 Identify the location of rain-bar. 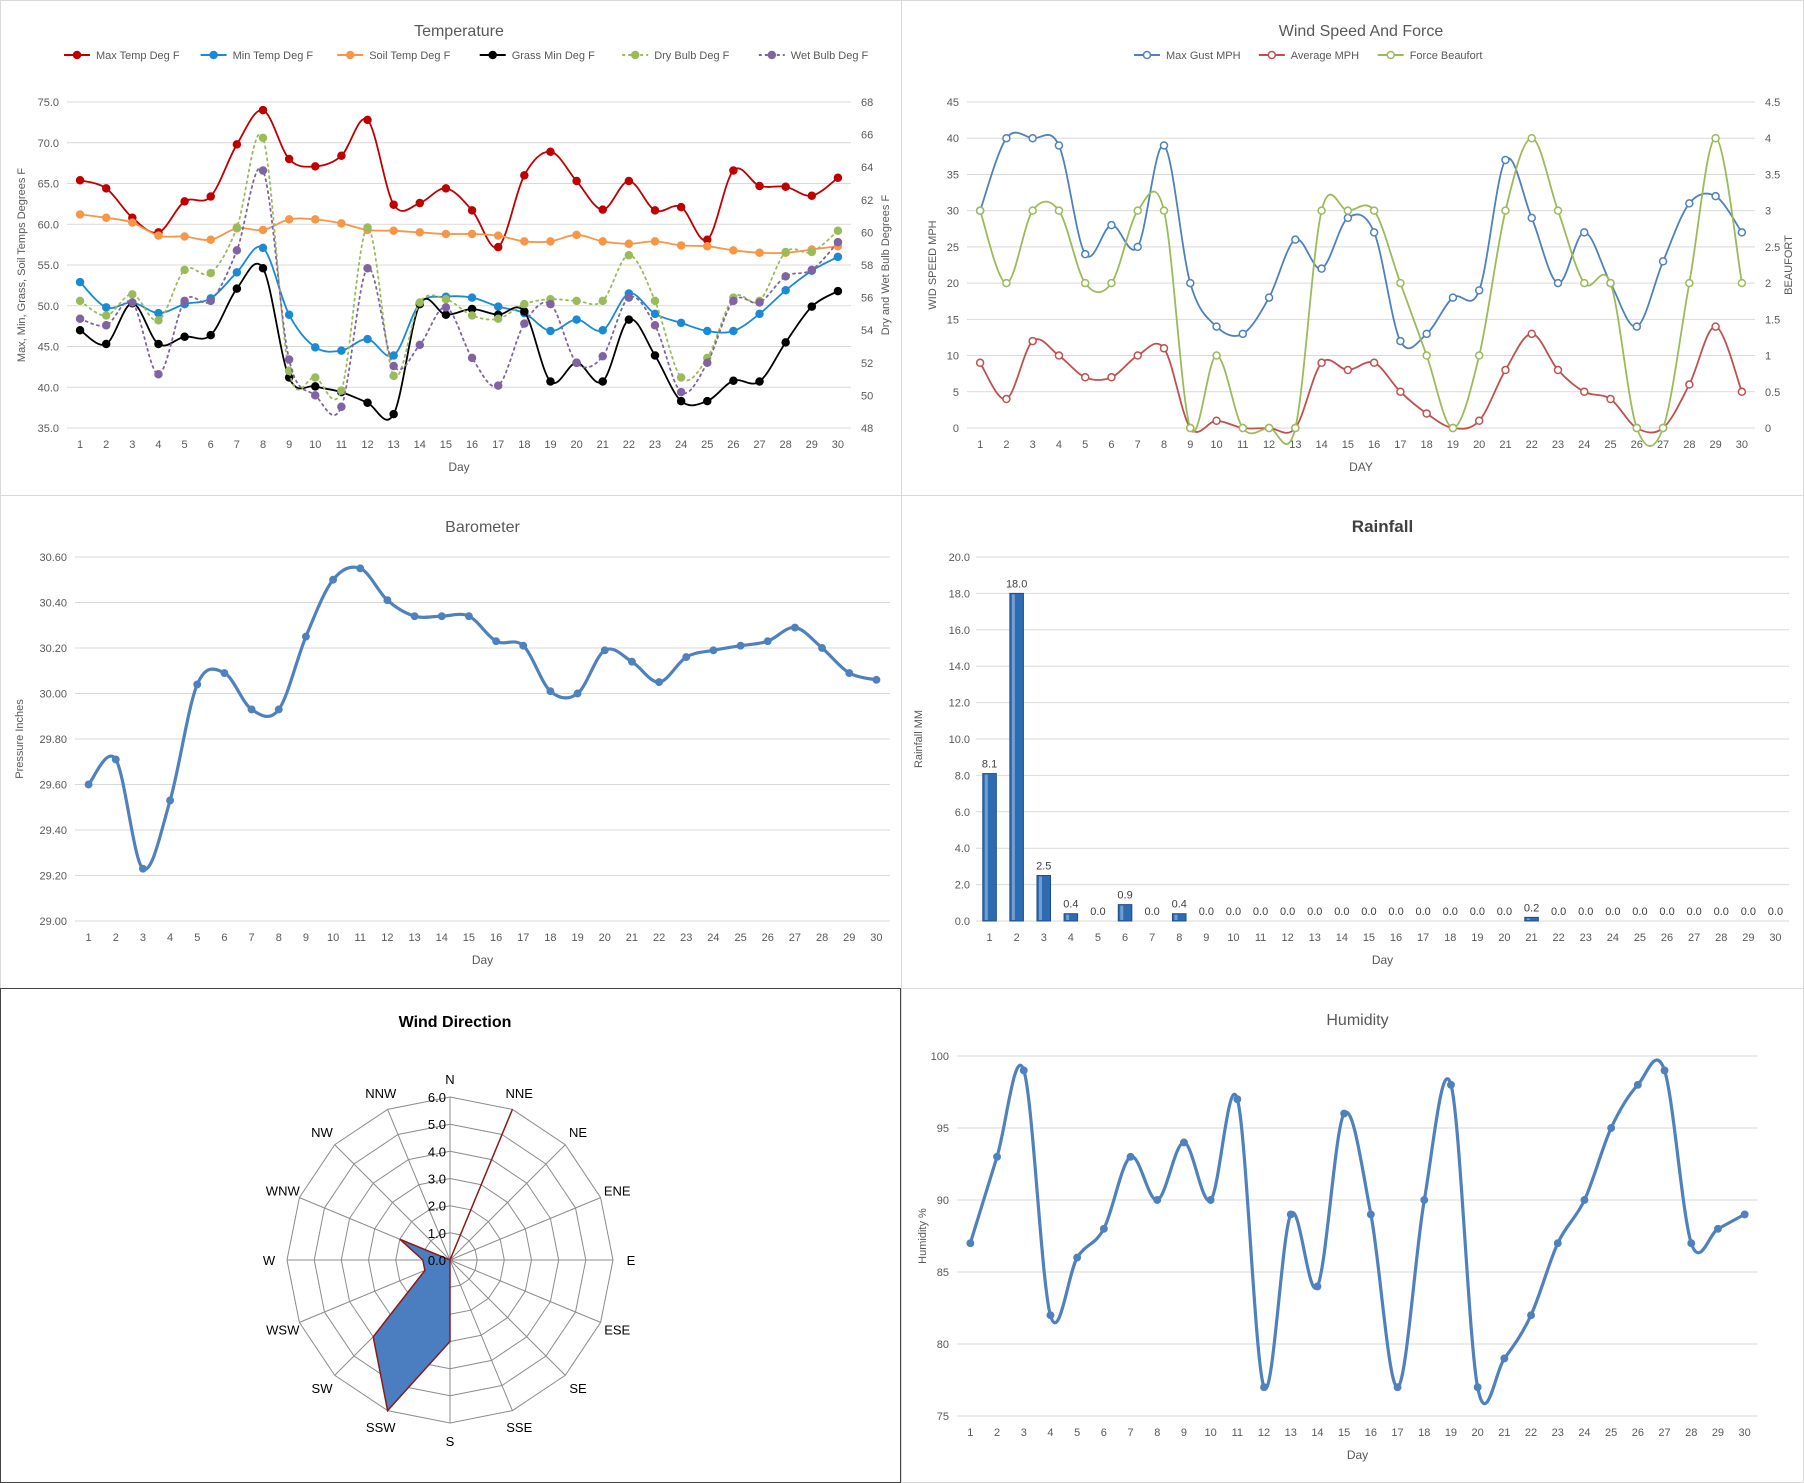
(1531, 919).